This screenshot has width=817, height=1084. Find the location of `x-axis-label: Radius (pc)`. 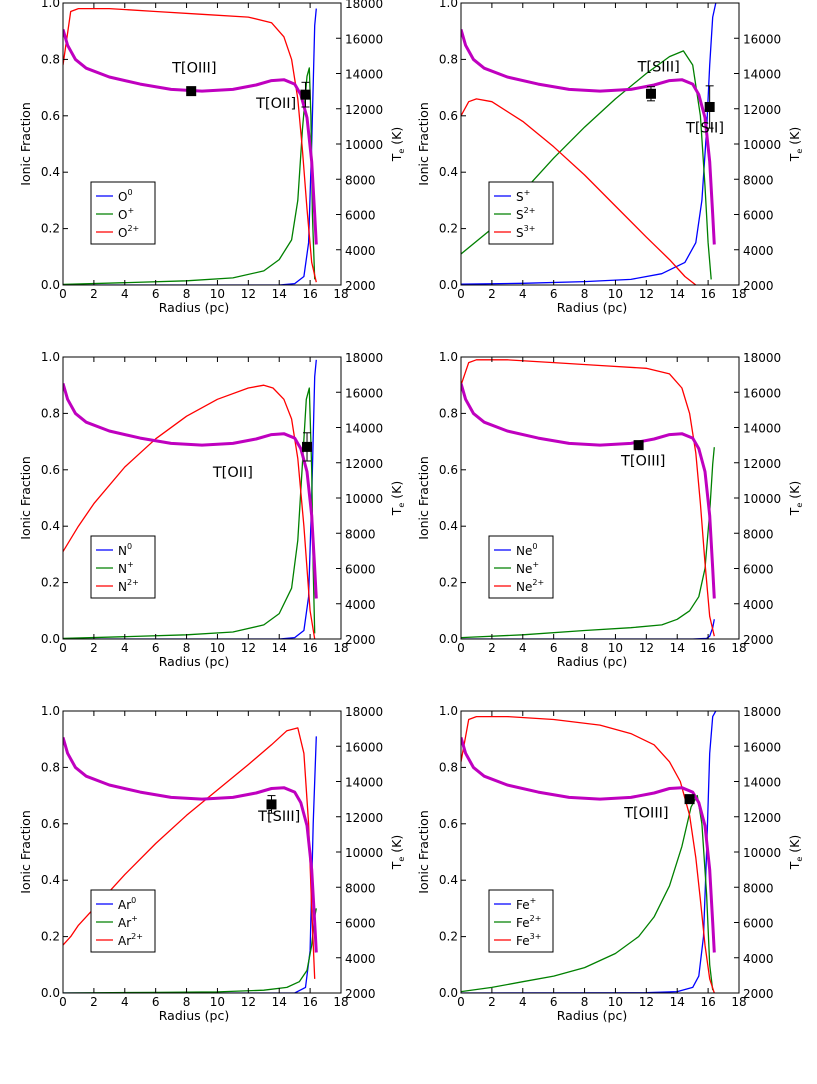

x-axis-label: Radius (pc) is located at coordinates (194, 307).